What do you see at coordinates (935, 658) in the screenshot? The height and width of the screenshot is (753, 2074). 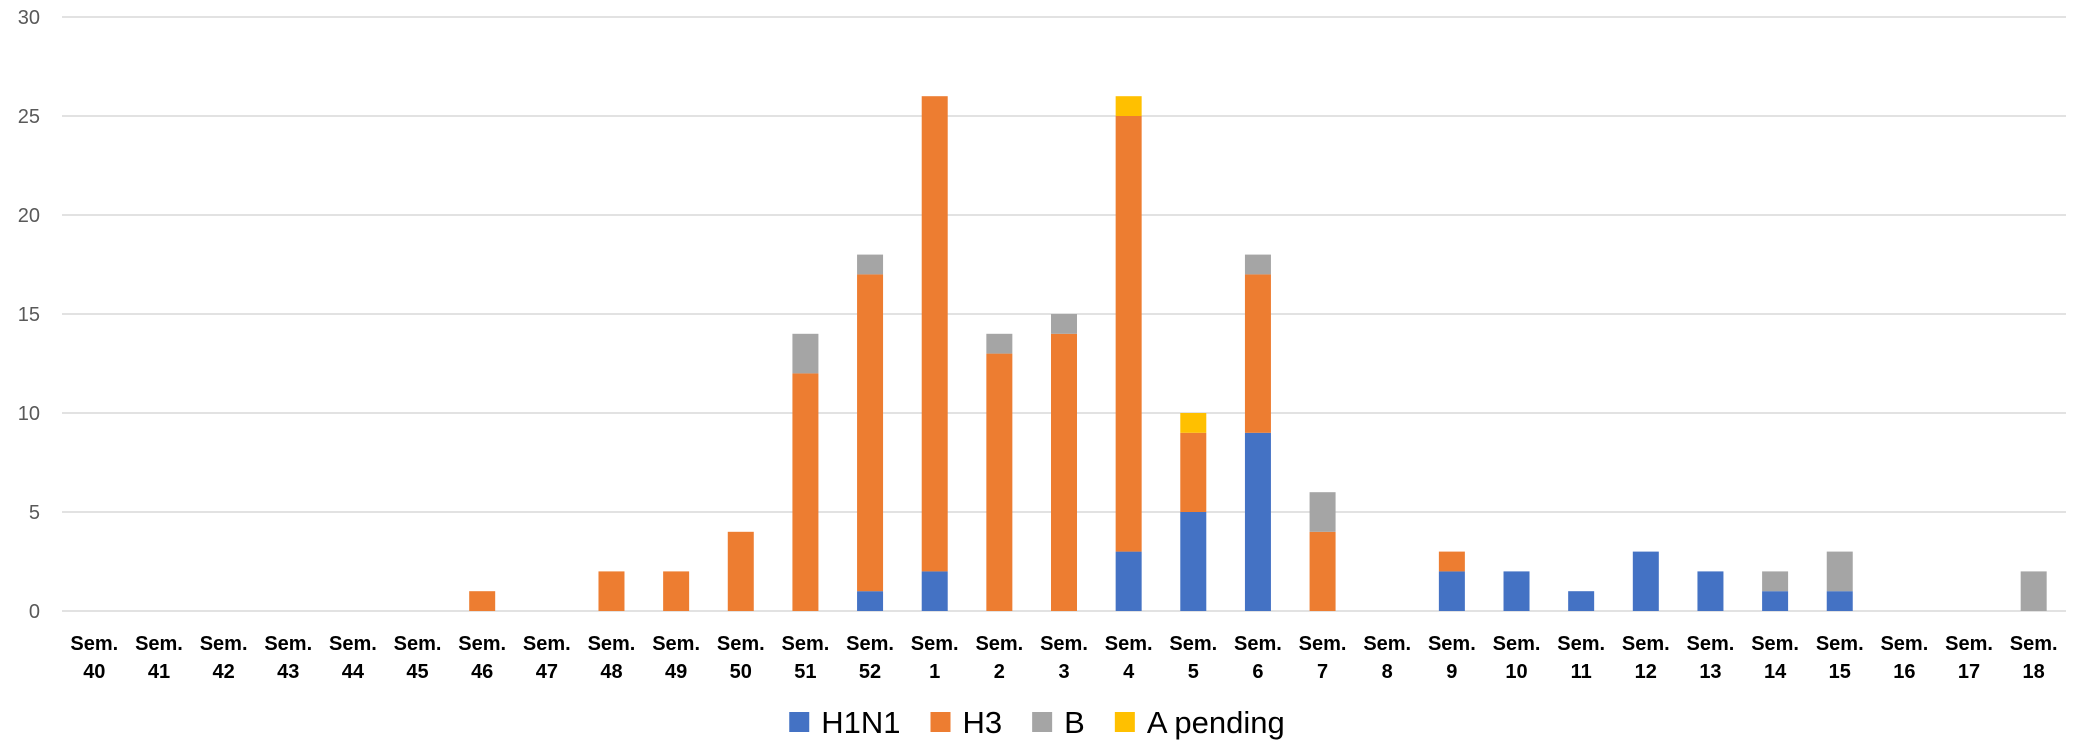 I see `x-tick-label: Sem. 1` at bounding box center [935, 658].